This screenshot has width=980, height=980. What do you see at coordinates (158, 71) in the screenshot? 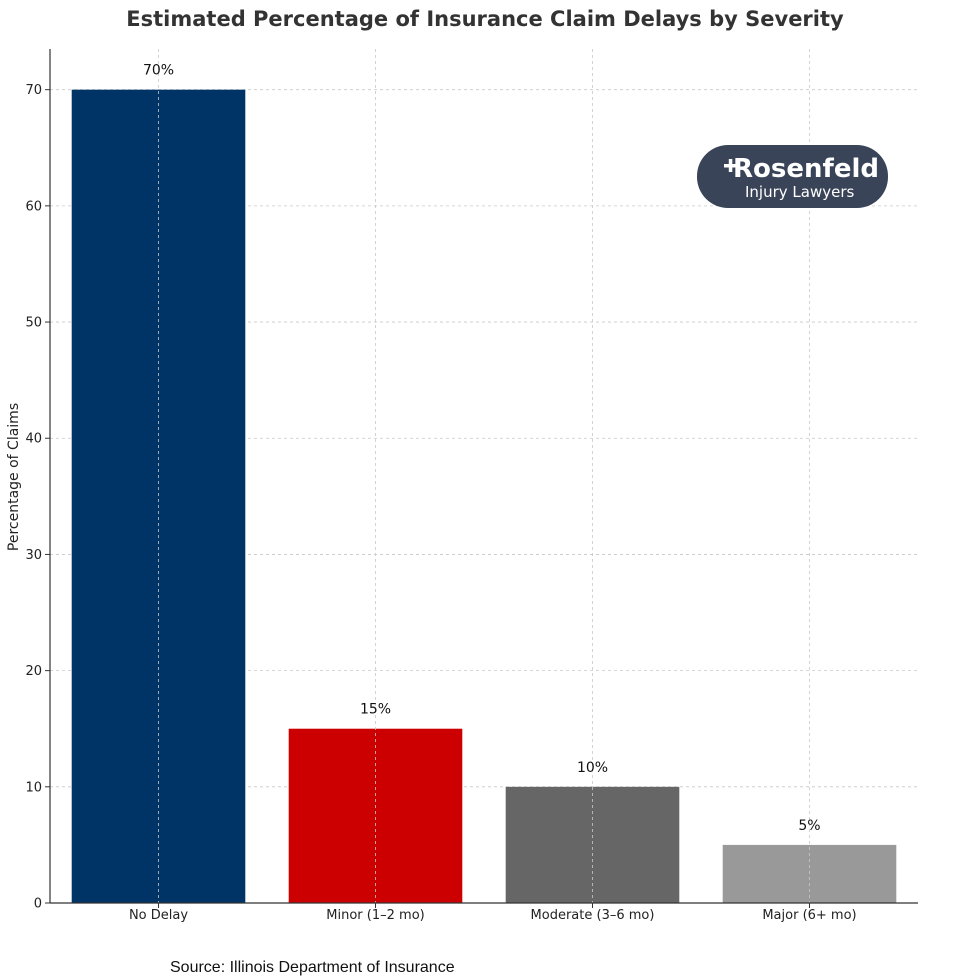
I see `data-label: 70%` at bounding box center [158, 71].